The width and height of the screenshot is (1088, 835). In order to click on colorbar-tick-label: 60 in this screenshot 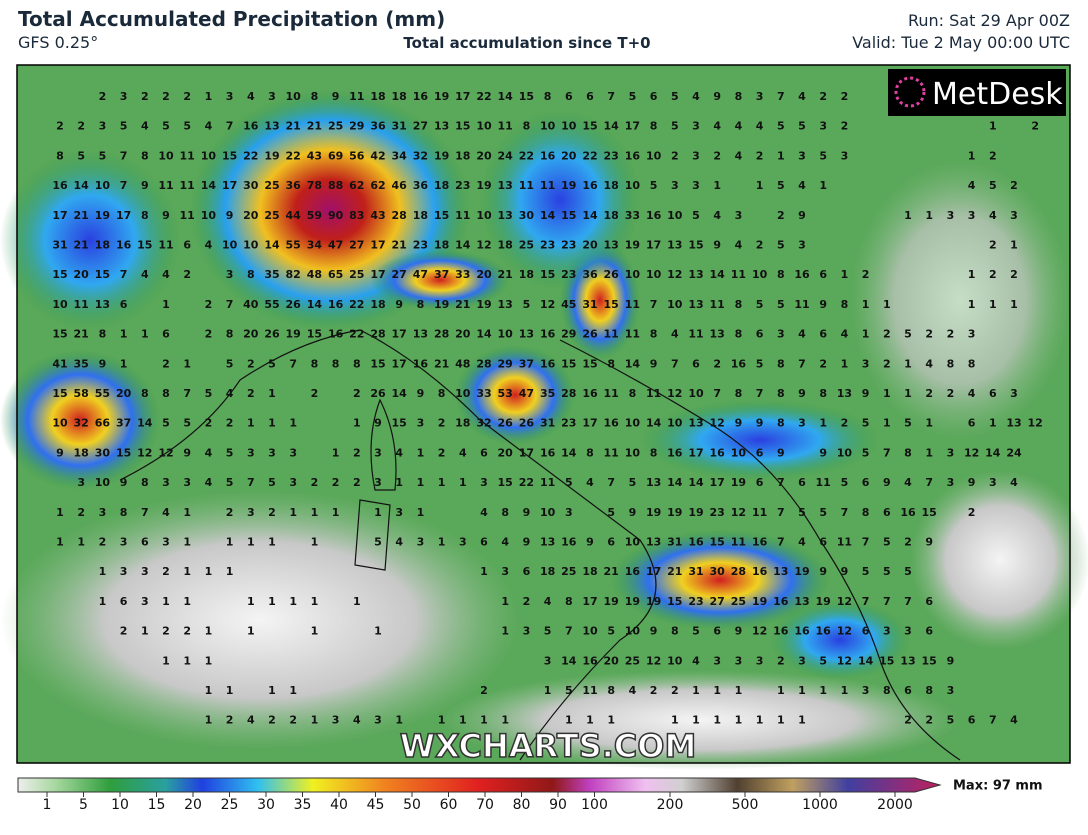, I will do `click(449, 805)`.